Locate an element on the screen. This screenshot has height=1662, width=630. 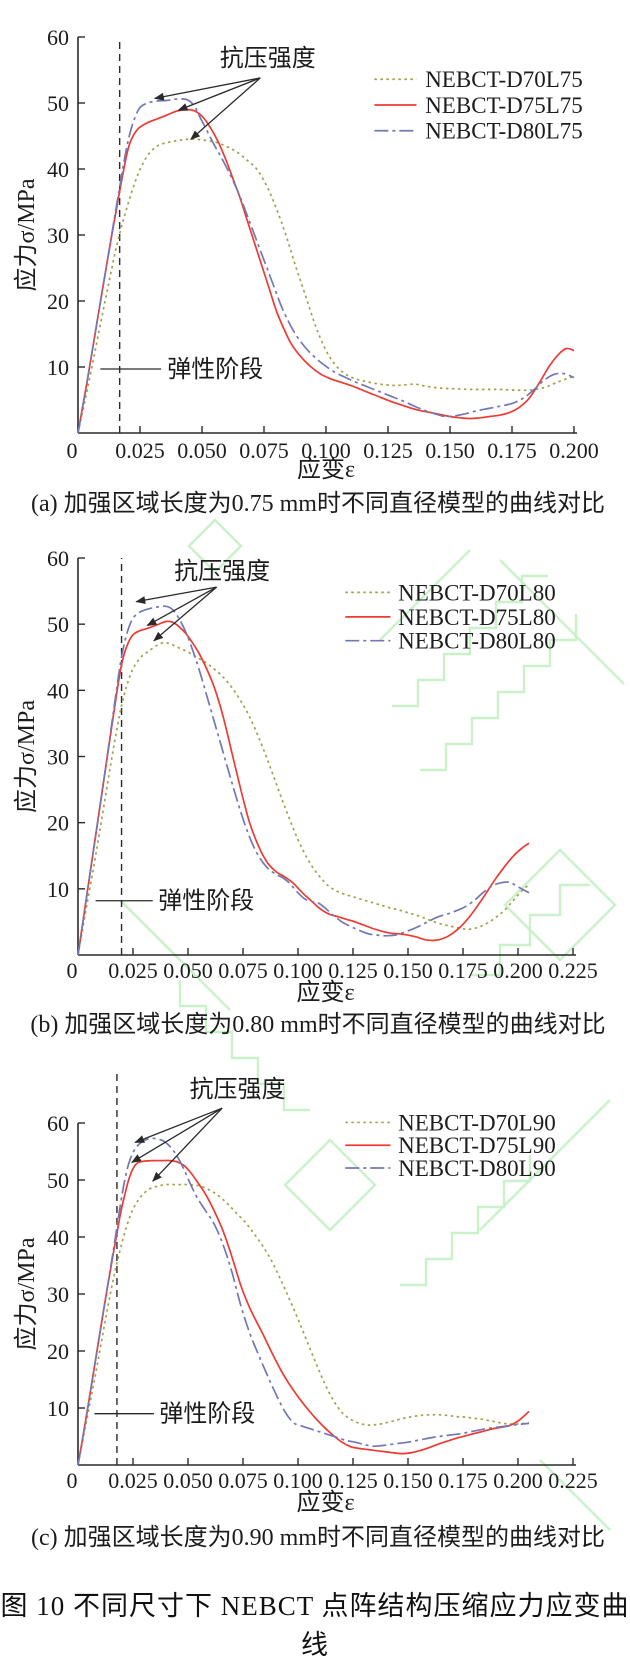
series-NEBCT-D70L75 is located at coordinates (326, 286).